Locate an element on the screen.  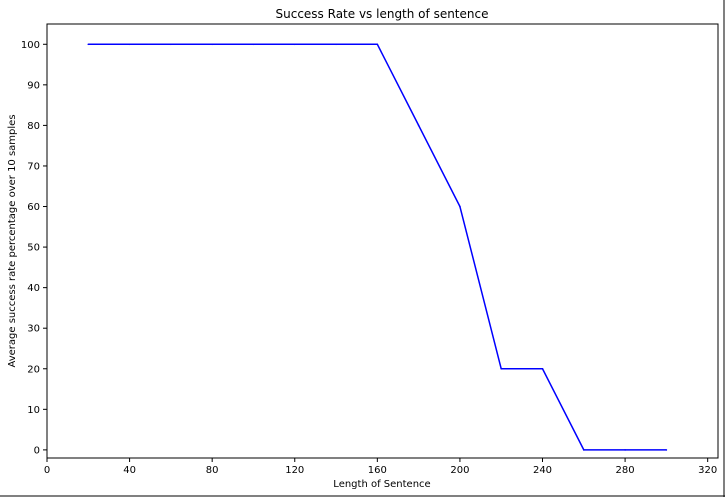
x-tick-label: 40 is located at coordinates (129, 470).